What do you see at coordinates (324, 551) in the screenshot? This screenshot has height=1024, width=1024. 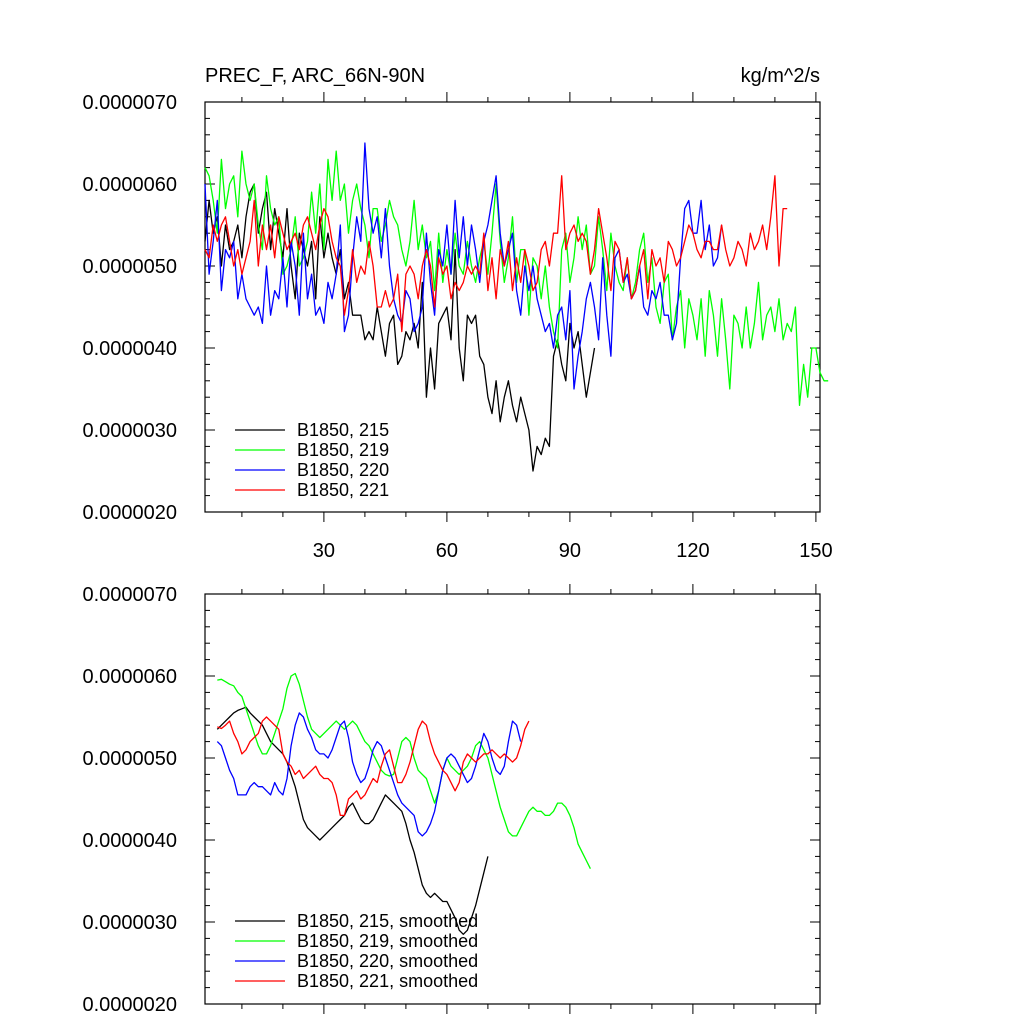 I see `x-tick-label: 30` at bounding box center [324, 551].